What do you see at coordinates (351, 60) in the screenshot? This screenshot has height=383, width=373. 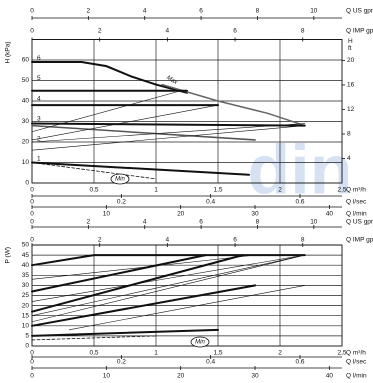 I see `y2-tick-label: 20` at bounding box center [351, 60].